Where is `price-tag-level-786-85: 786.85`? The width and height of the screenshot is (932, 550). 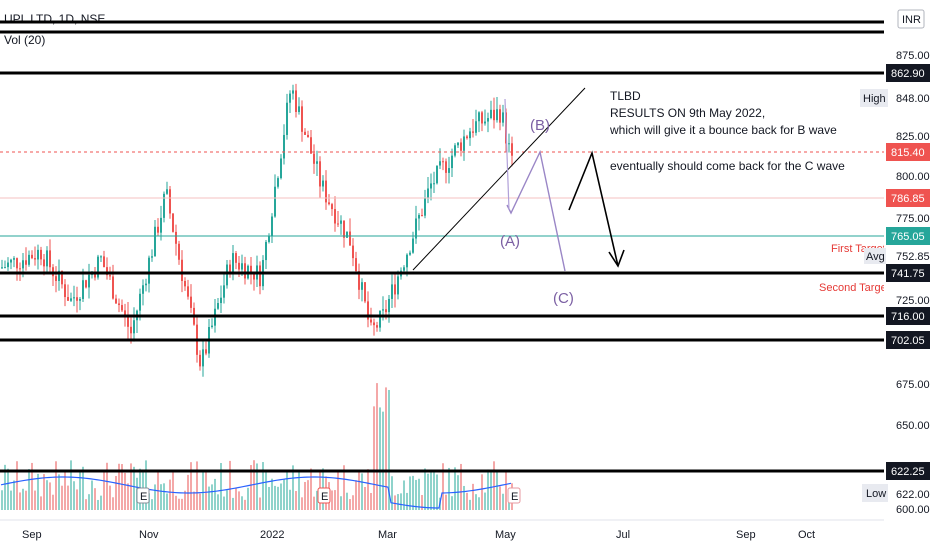 price-tag-level-786-85: 786.85 is located at coordinates (908, 198).